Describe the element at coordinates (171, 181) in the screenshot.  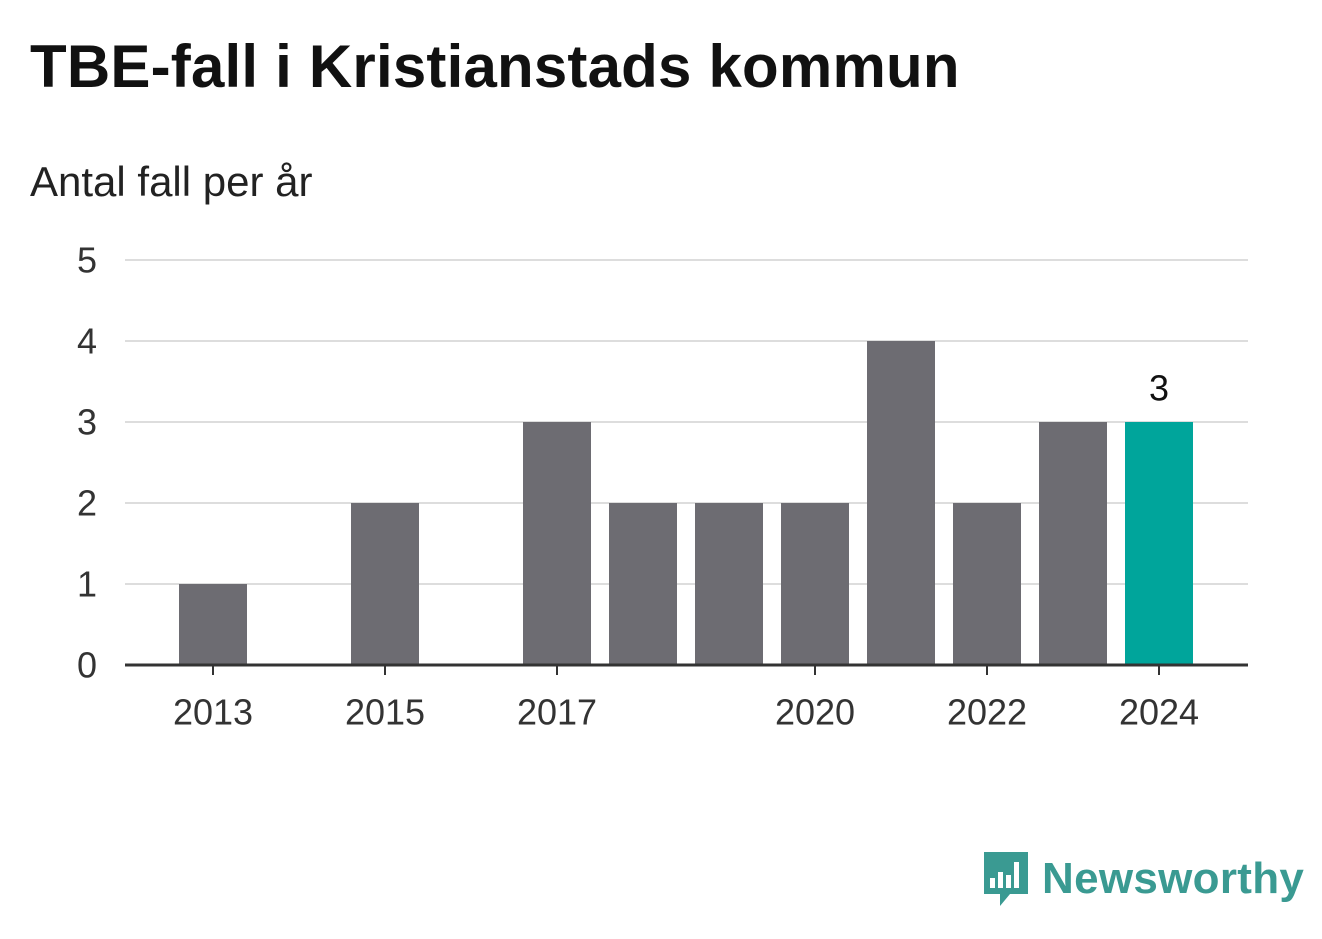
I see `chart-subtitle: Antal fall per år` at that location.